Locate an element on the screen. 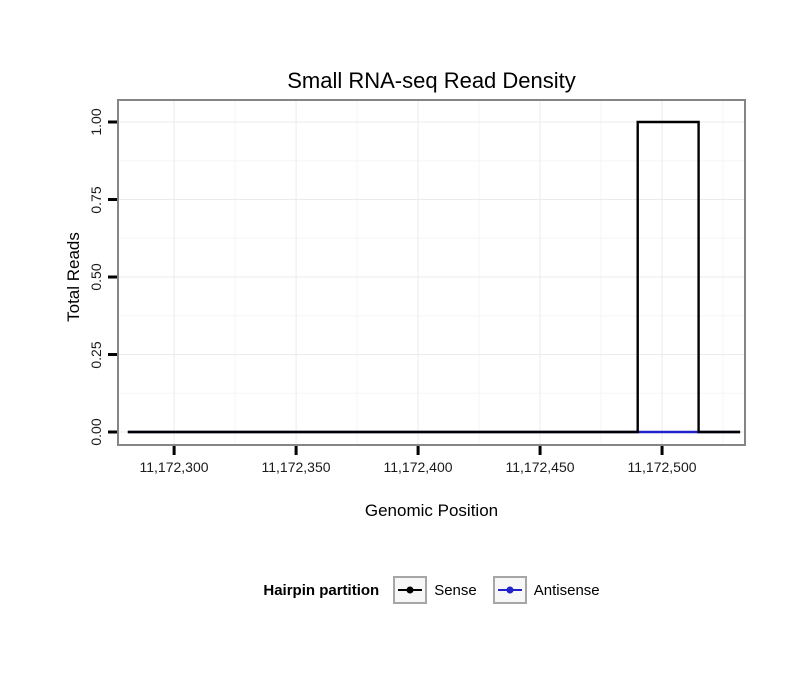 This screenshot has width=810, height=690. x-axis-label: Genomic Position is located at coordinates (431, 510).